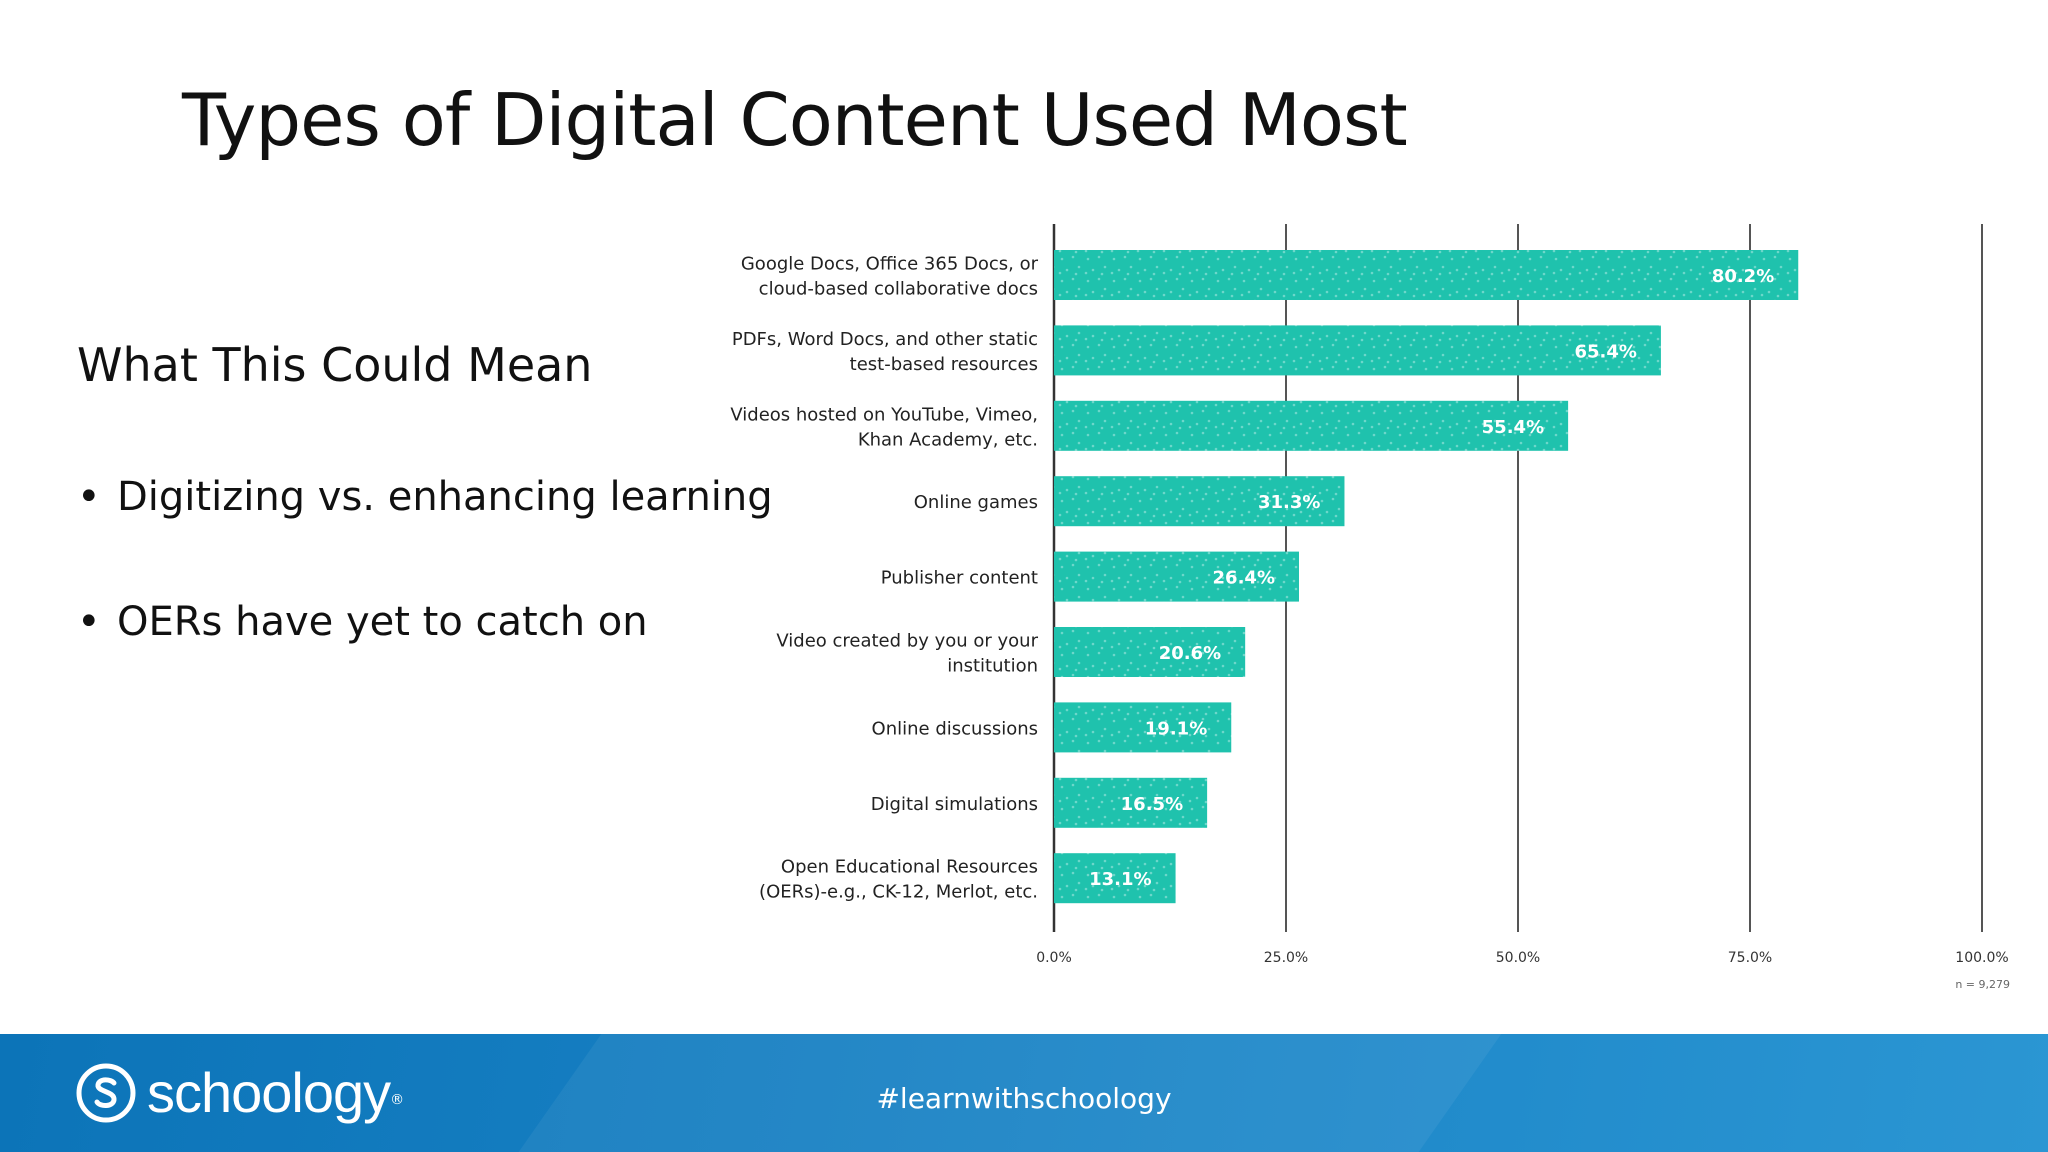 This screenshot has width=2048, height=1152. I want to click on category-label: cloud-based collaborative docs, so click(898, 289).